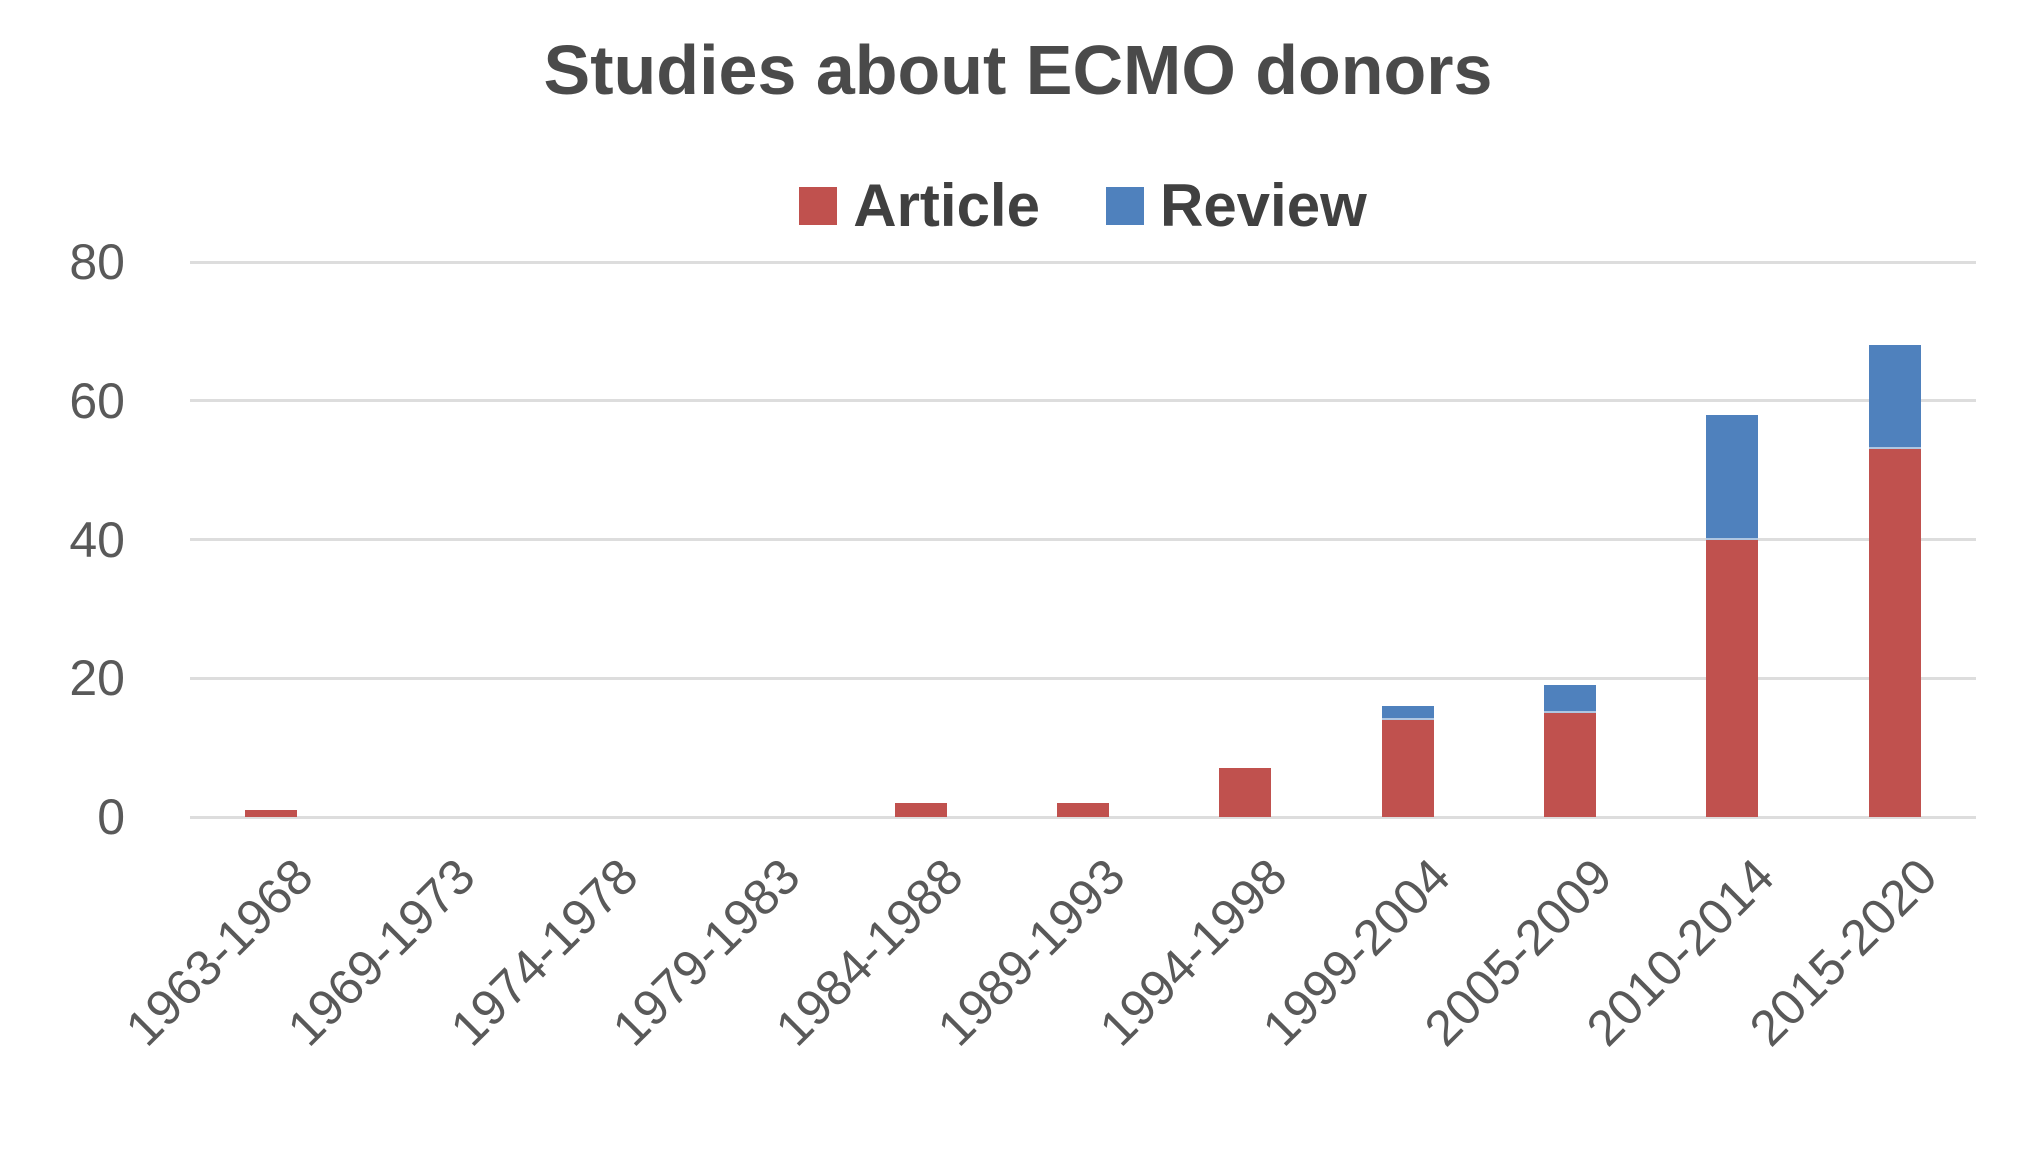  I want to click on legend: Article Review, so click(1083, 206).